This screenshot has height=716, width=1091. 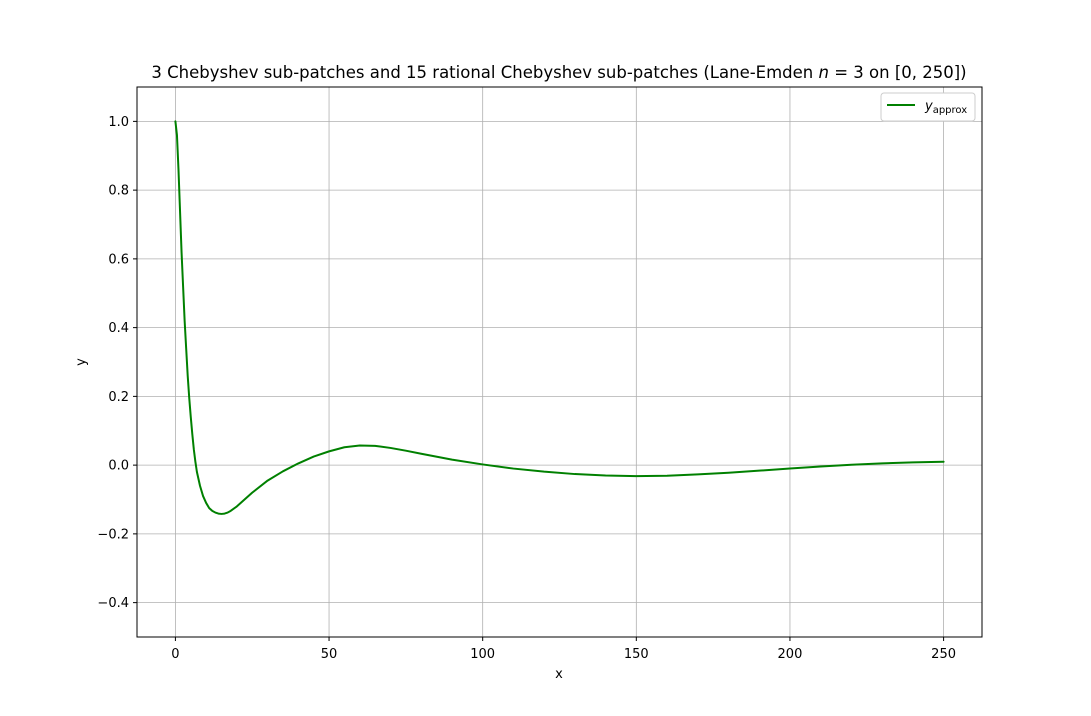 I want to click on x-tick-label: 250, so click(x=943, y=654).